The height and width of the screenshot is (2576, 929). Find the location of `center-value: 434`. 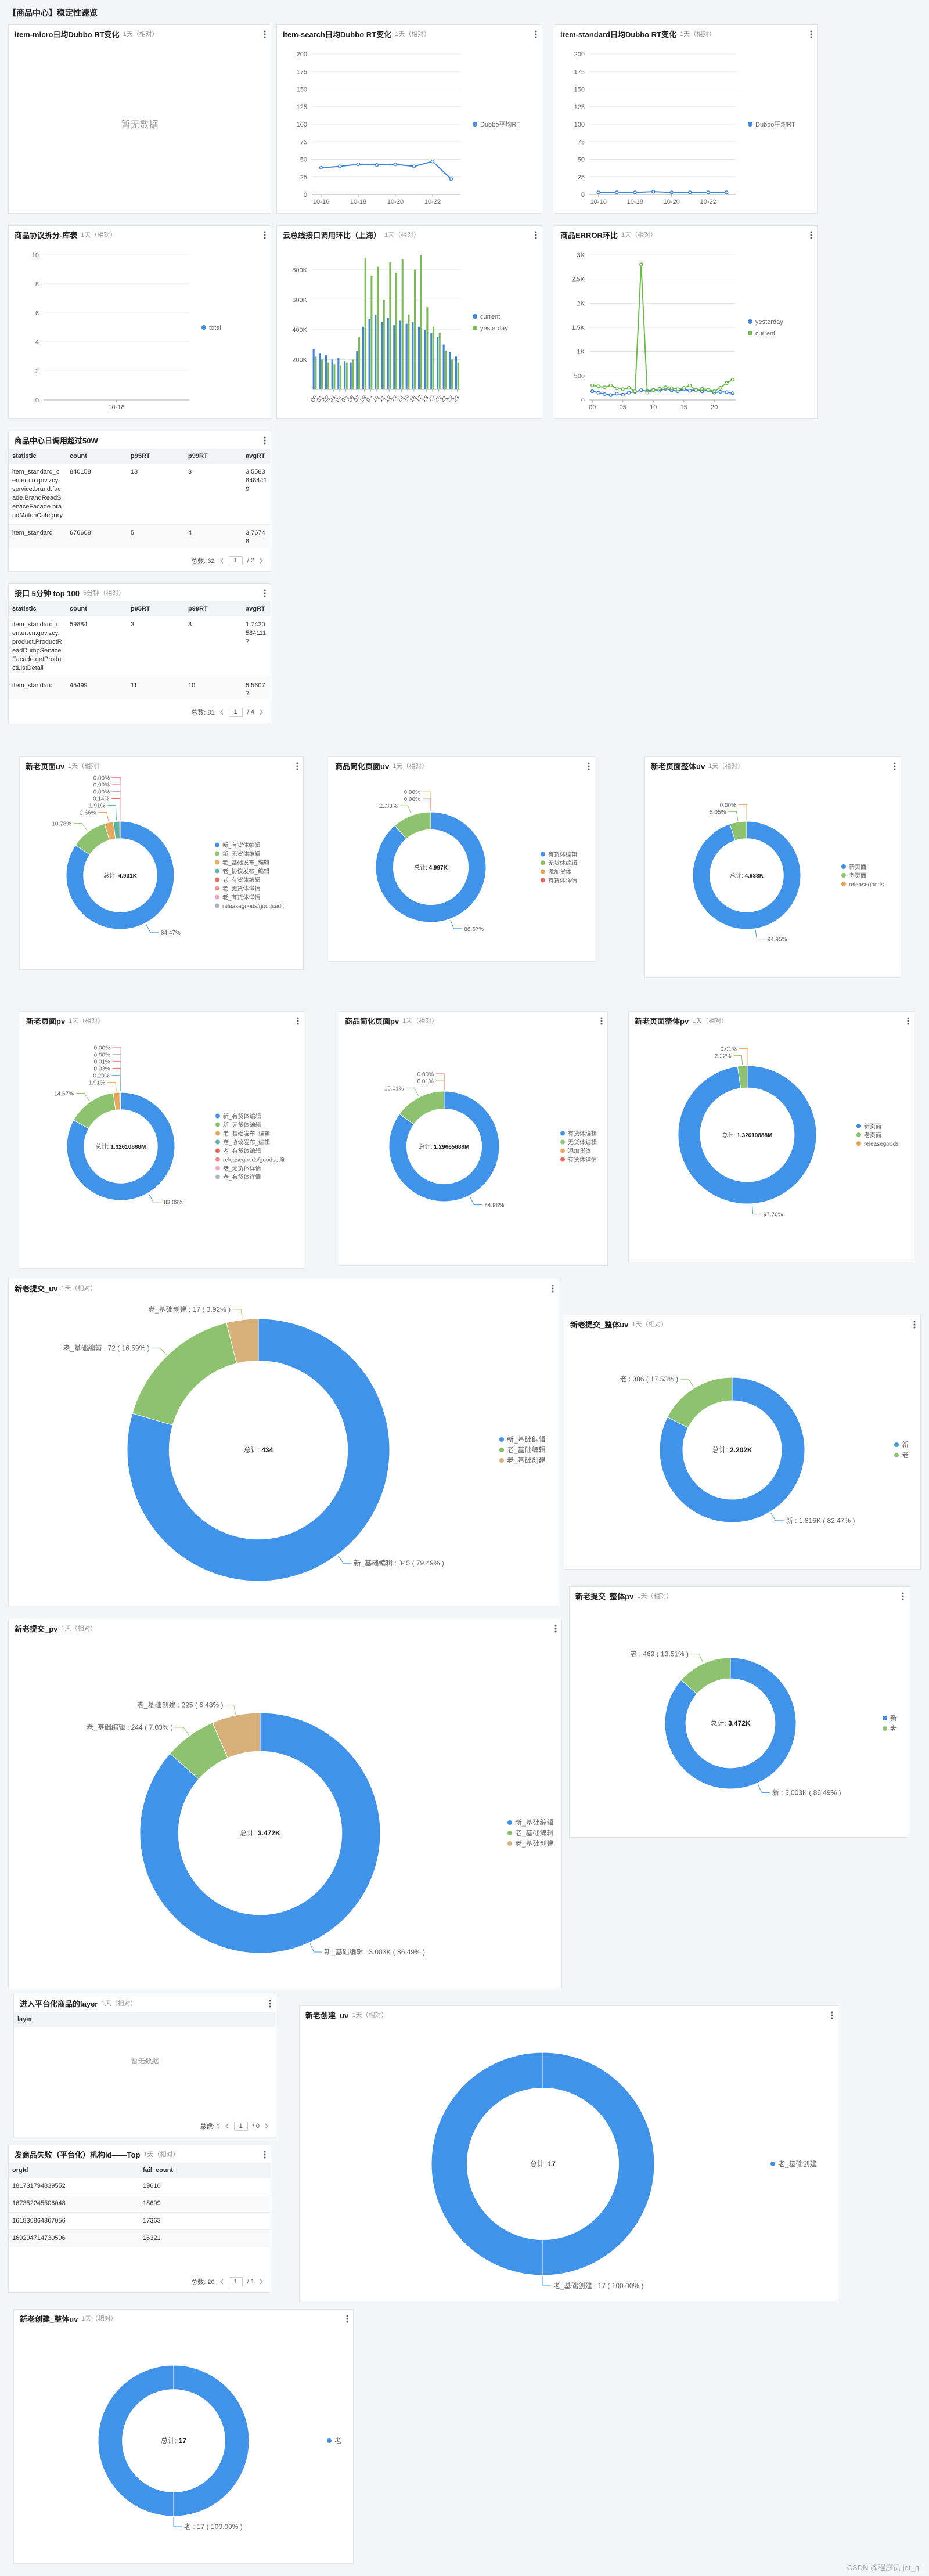

center-value: 434 is located at coordinates (267, 1450).